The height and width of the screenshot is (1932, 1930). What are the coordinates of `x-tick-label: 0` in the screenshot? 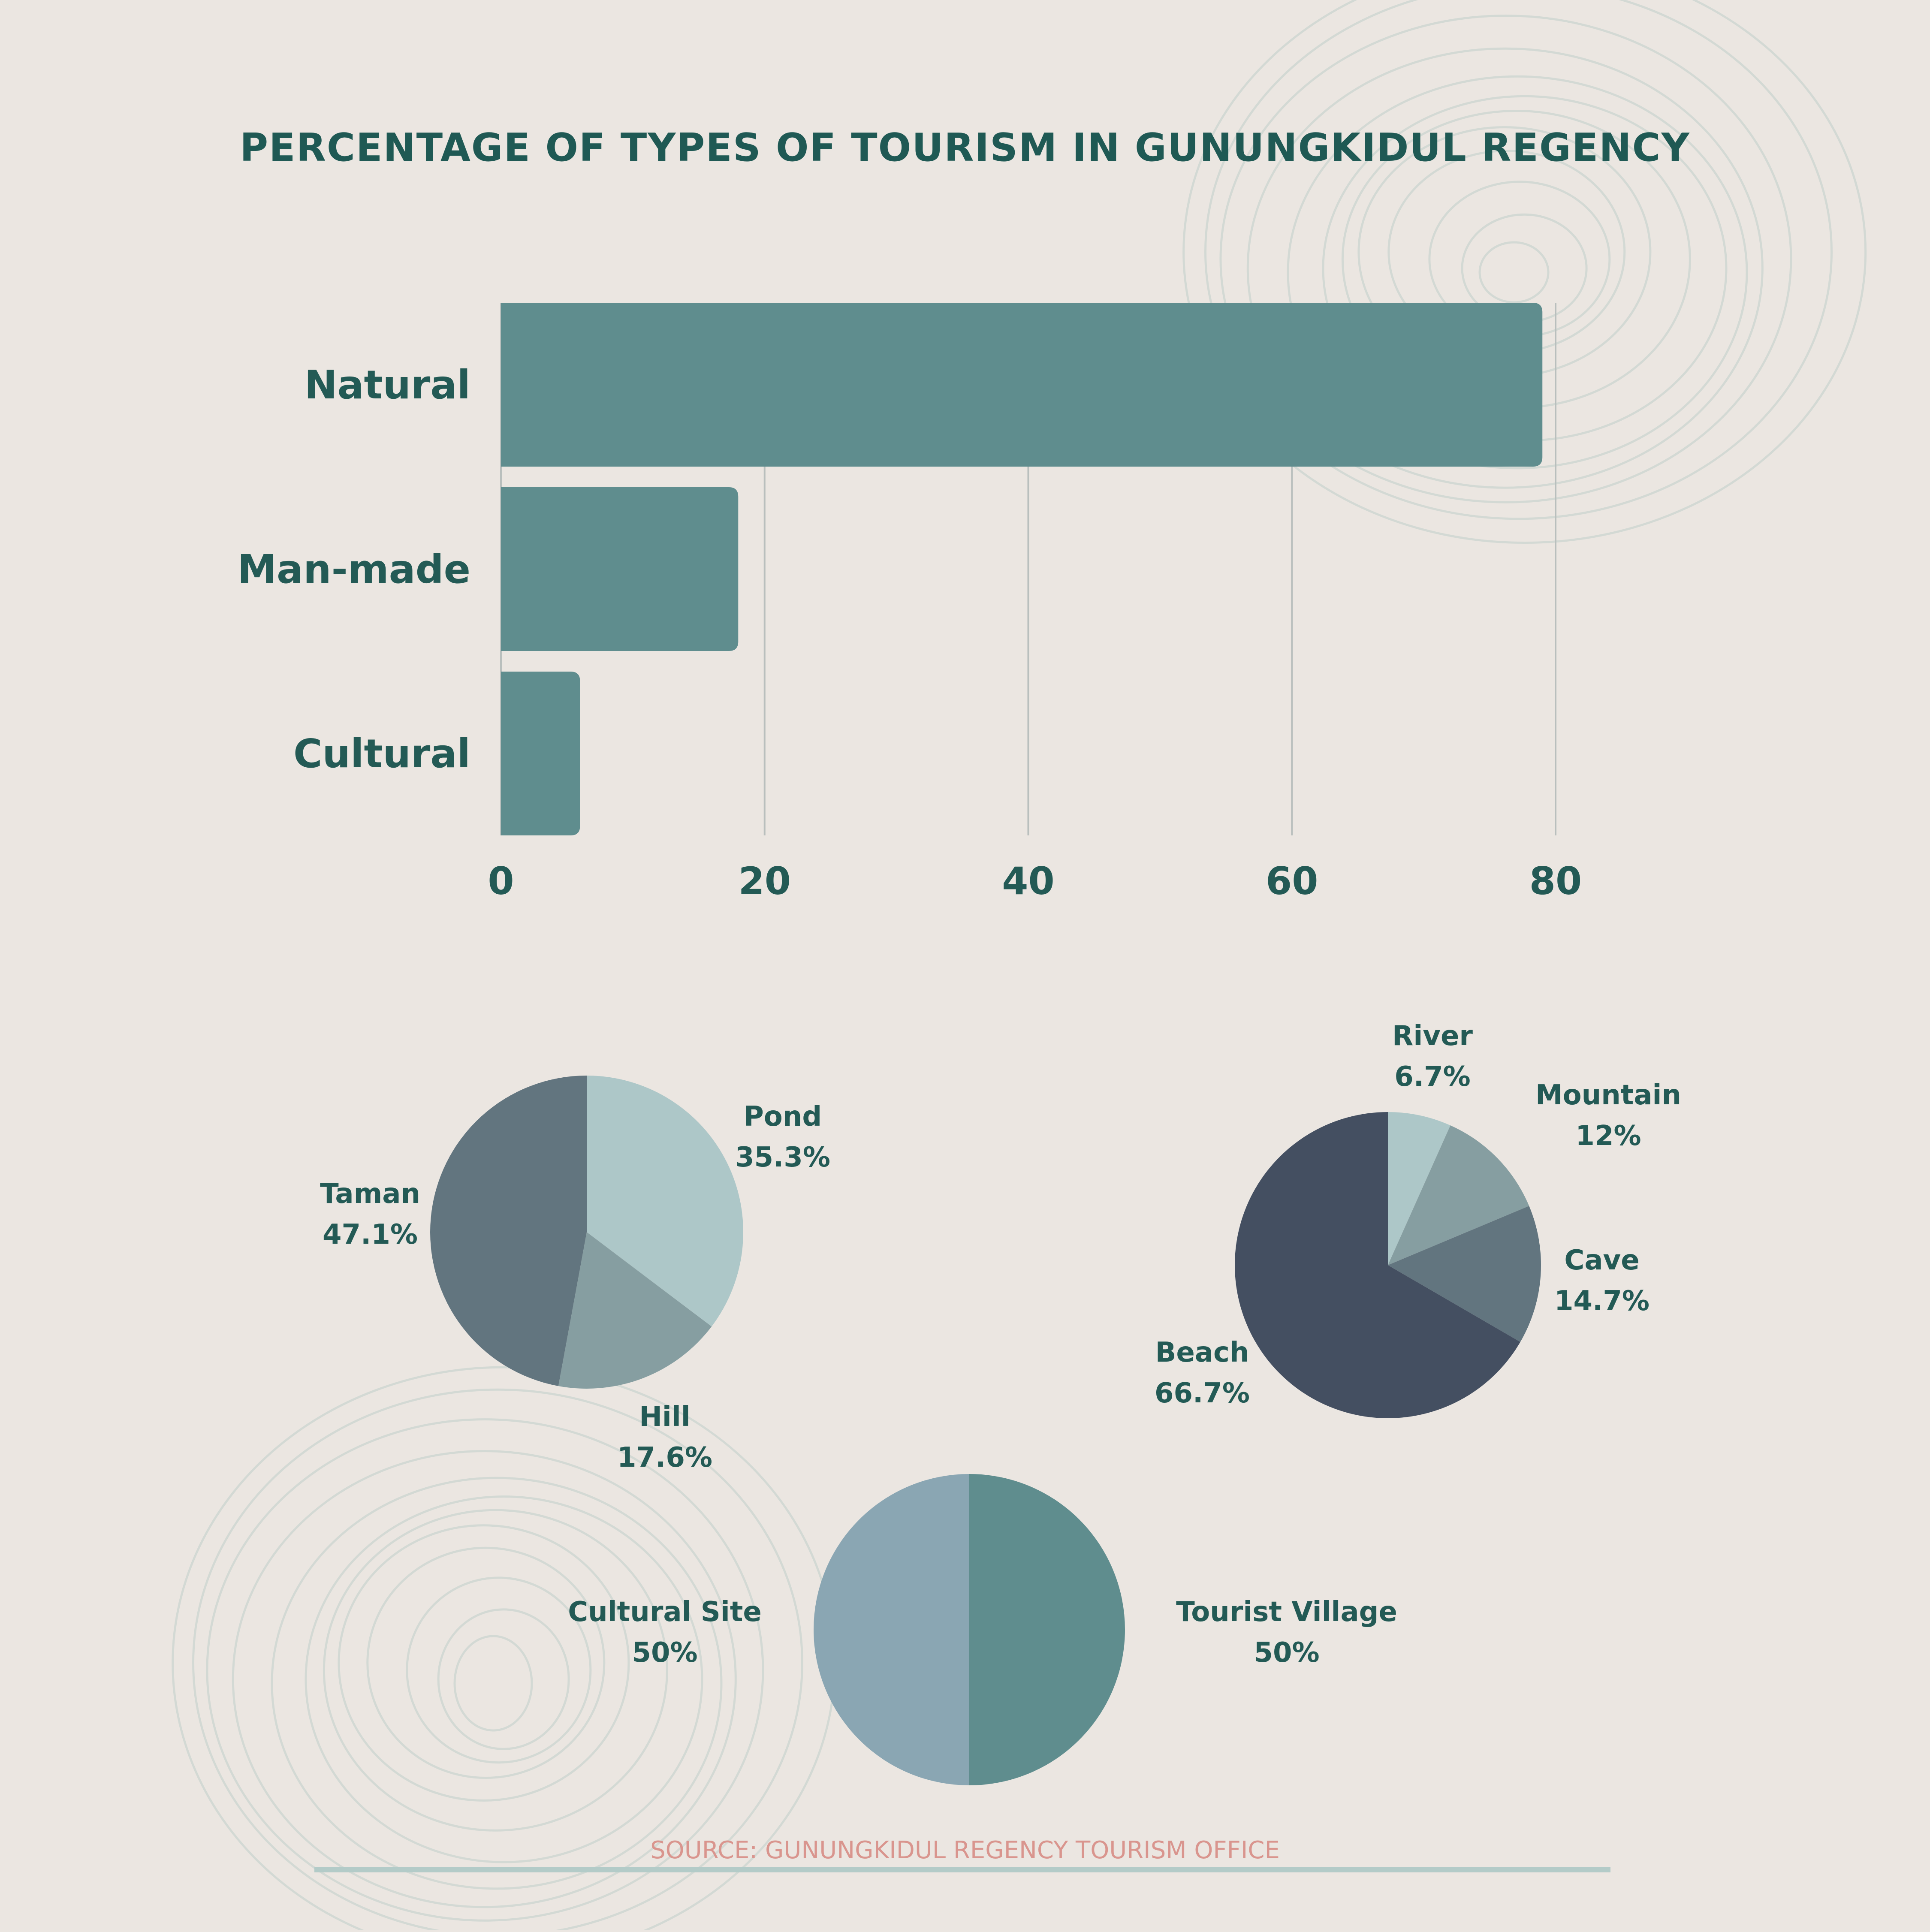 It's located at (501, 881).